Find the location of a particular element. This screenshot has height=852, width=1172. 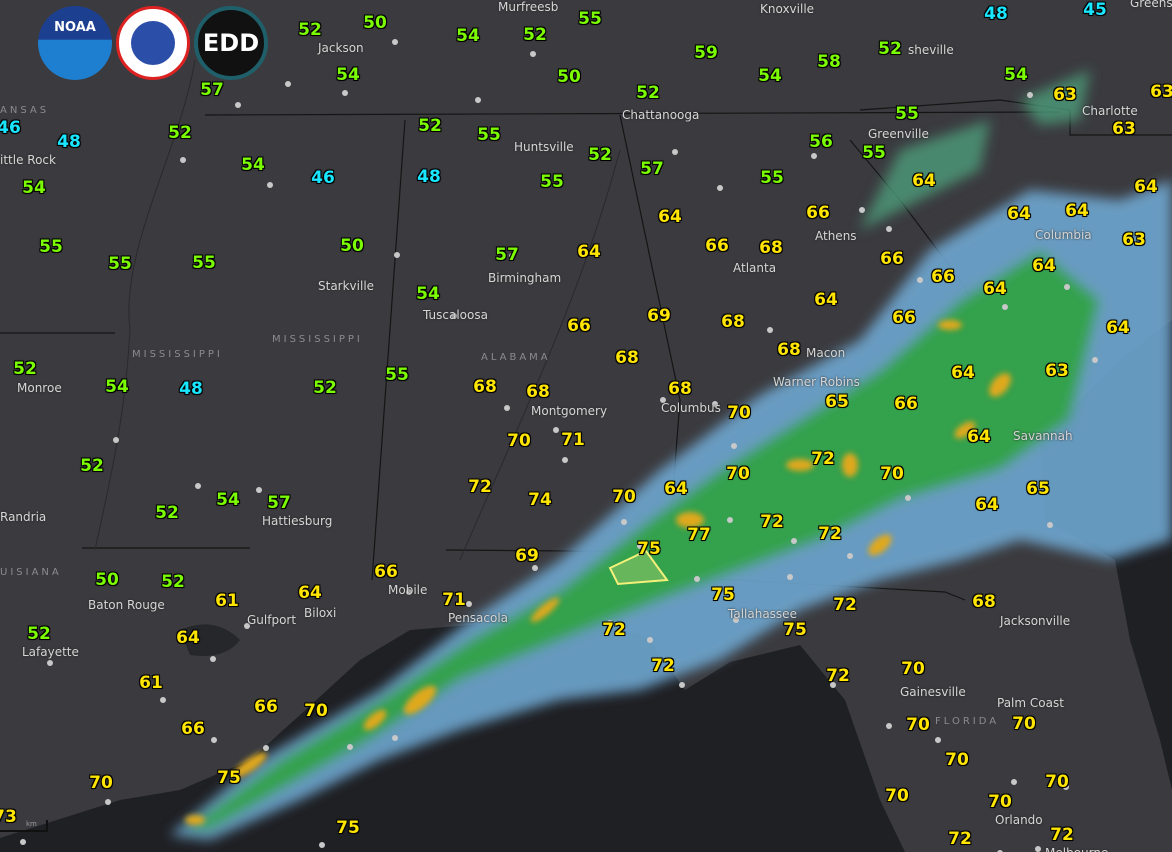

temperature-label: 71 is located at coordinates (454, 600).